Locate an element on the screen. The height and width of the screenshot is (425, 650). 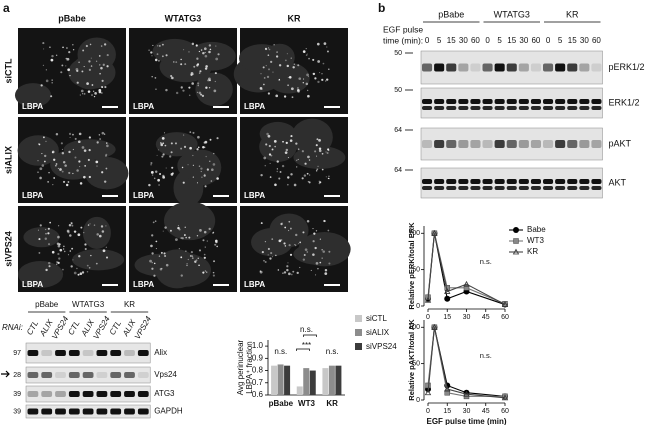
panel-label: b is located at coordinates (381, 8).